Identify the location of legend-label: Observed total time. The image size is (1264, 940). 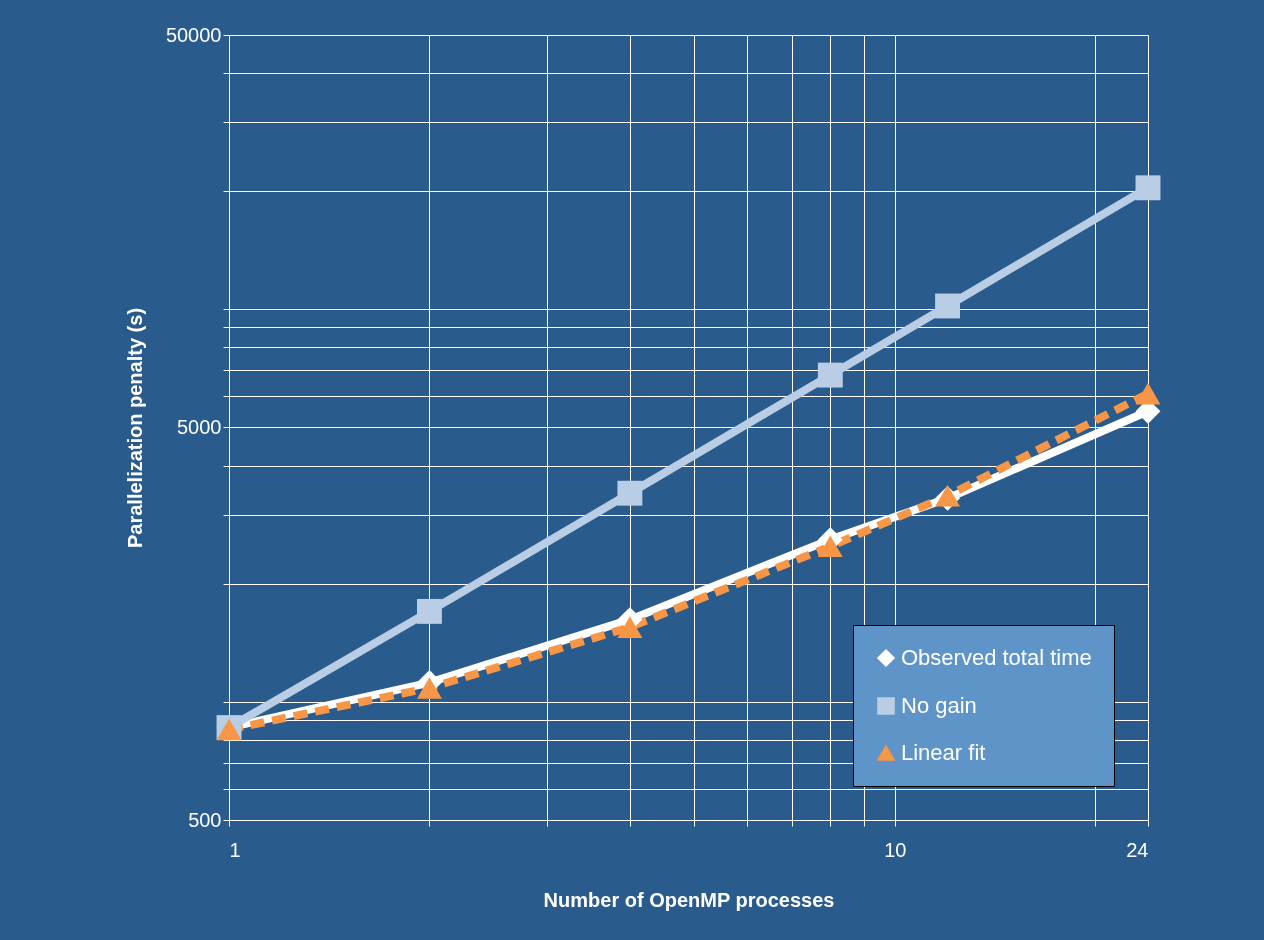
(996, 657).